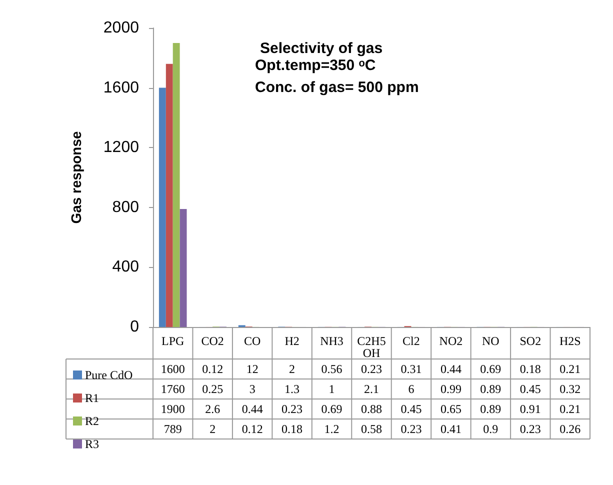 This screenshot has height=485, width=613. What do you see at coordinates (109, 375) in the screenshot?
I see `legend-label: Pure CdO` at bounding box center [109, 375].